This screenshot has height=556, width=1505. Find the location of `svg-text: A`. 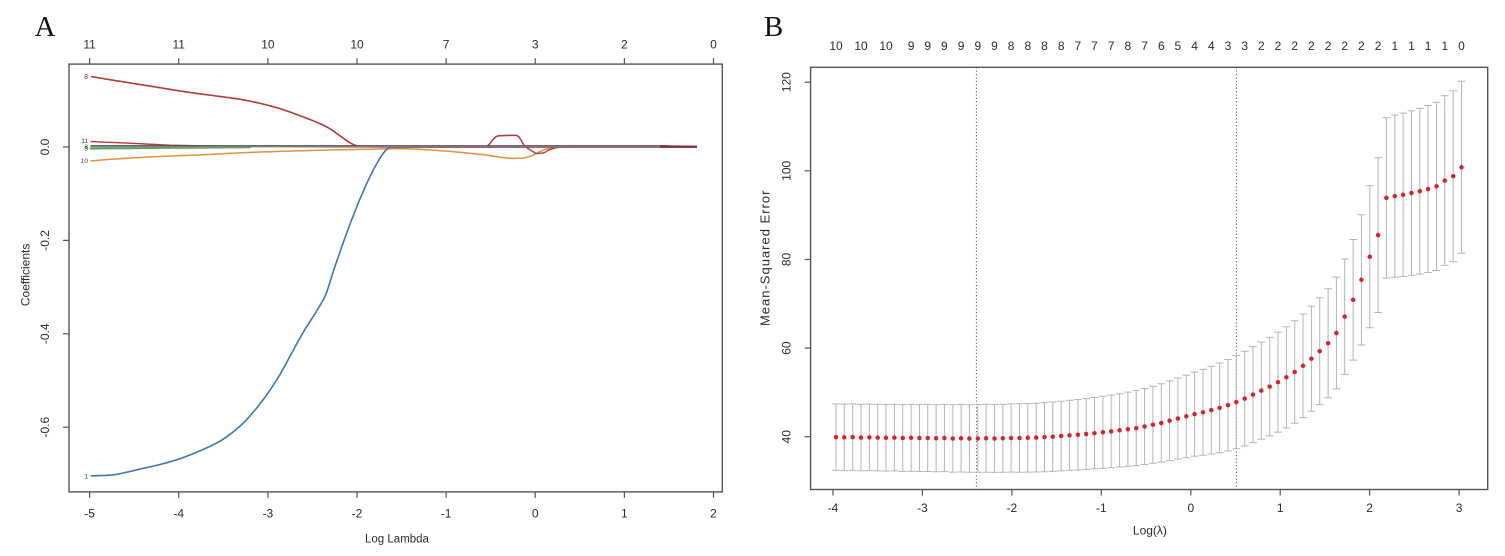

svg-text: A is located at coordinates (45, 27).